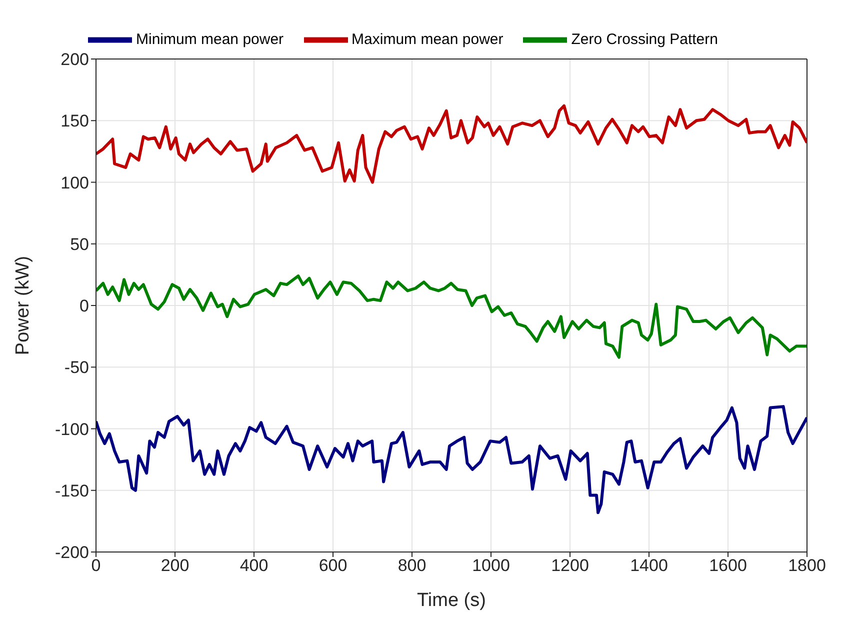 This screenshot has height=628, width=842. I want to click on x-tick-label: 1200, so click(570, 566).